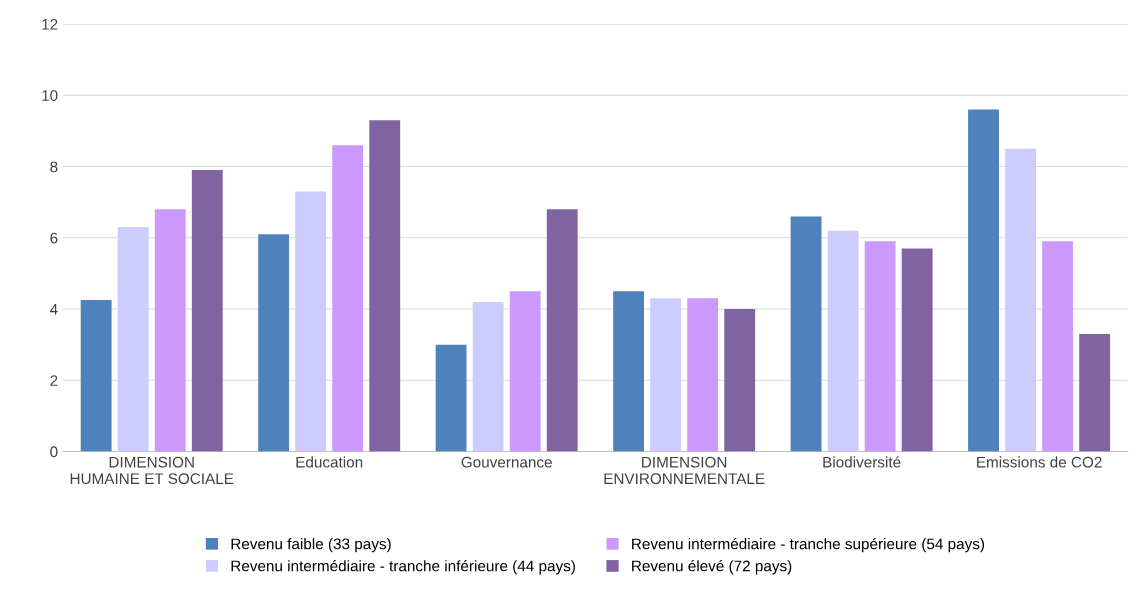 The height and width of the screenshot is (602, 1145). I want to click on legend-label: Revenu intermédiaire - tranche supérieure (54 pays), so click(808, 545).